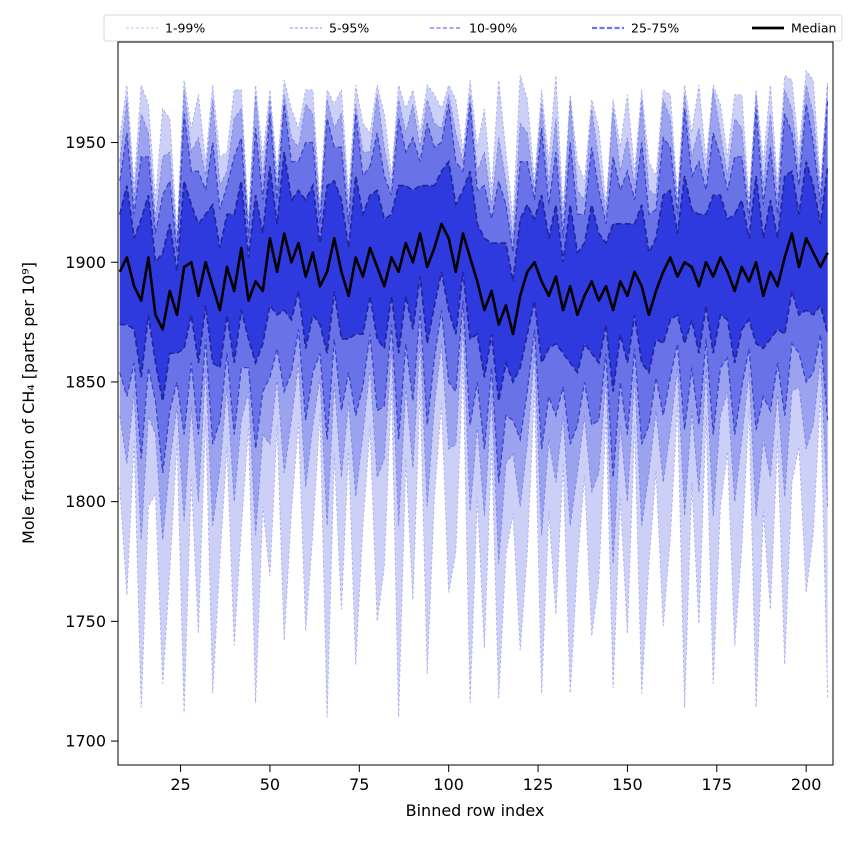  What do you see at coordinates (717, 784) in the screenshot?
I see `x-tick-label: 175` at bounding box center [717, 784].